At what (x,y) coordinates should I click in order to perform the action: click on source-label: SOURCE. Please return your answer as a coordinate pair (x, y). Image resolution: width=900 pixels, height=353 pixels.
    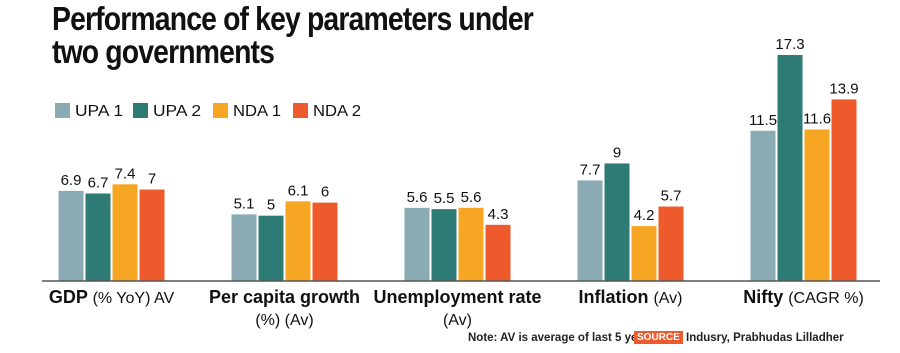
    Looking at the image, I should click on (658, 337).